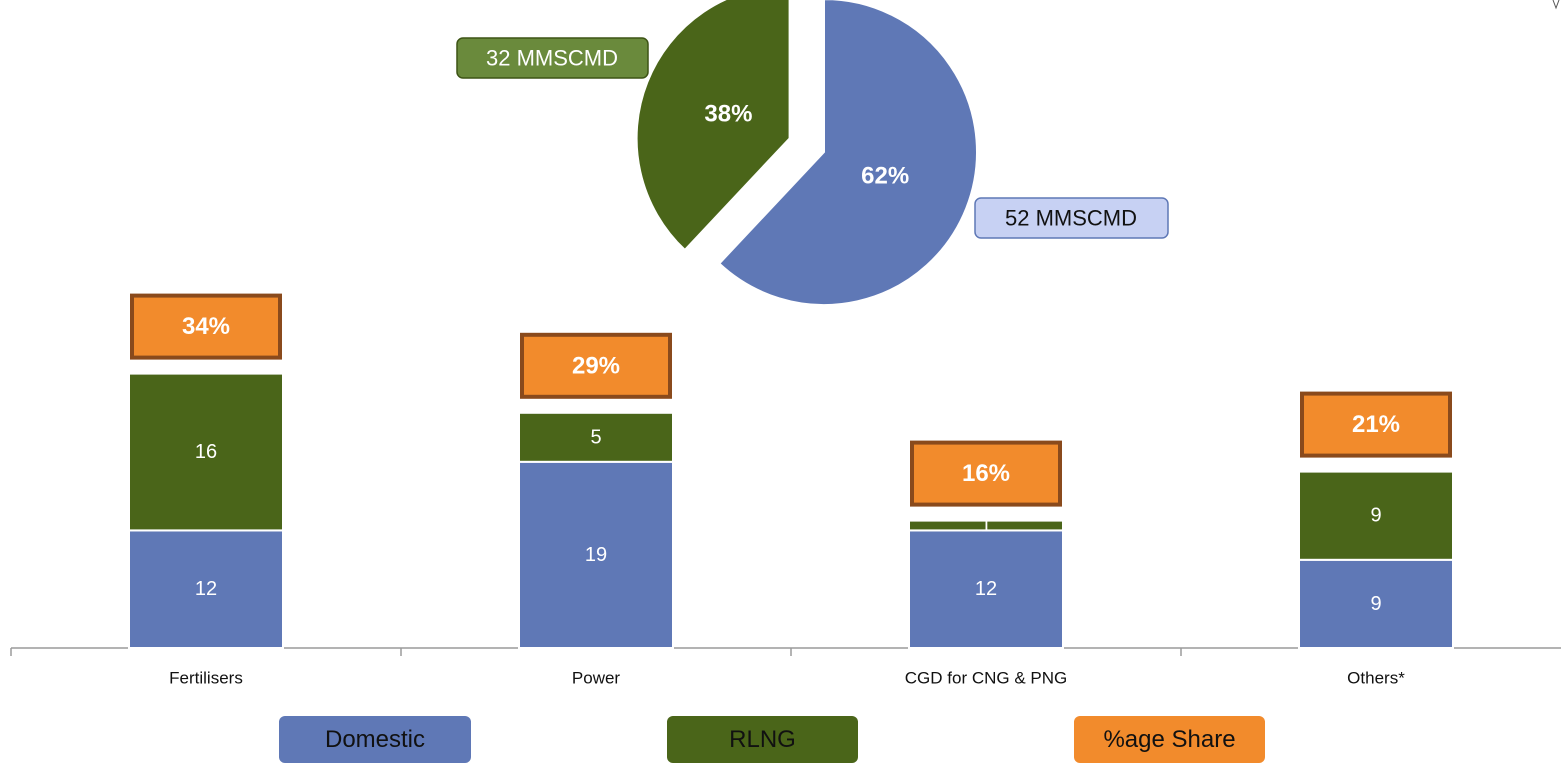 Image resolution: width=1561 pixels, height=763 pixels. Describe the element at coordinates (885, 176) in the screenshot. I see `pie-percent-label: 62%` at that location.